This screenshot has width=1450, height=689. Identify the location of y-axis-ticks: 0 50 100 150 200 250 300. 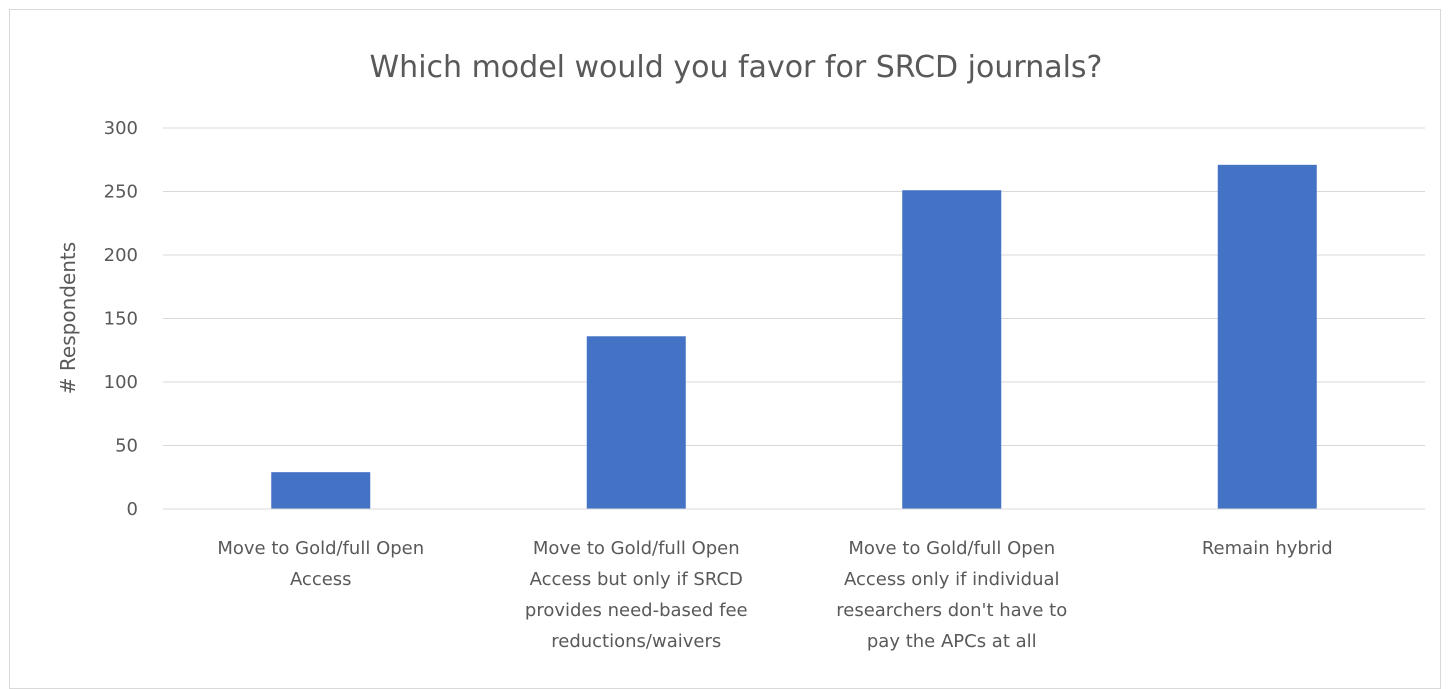
(121, 319).